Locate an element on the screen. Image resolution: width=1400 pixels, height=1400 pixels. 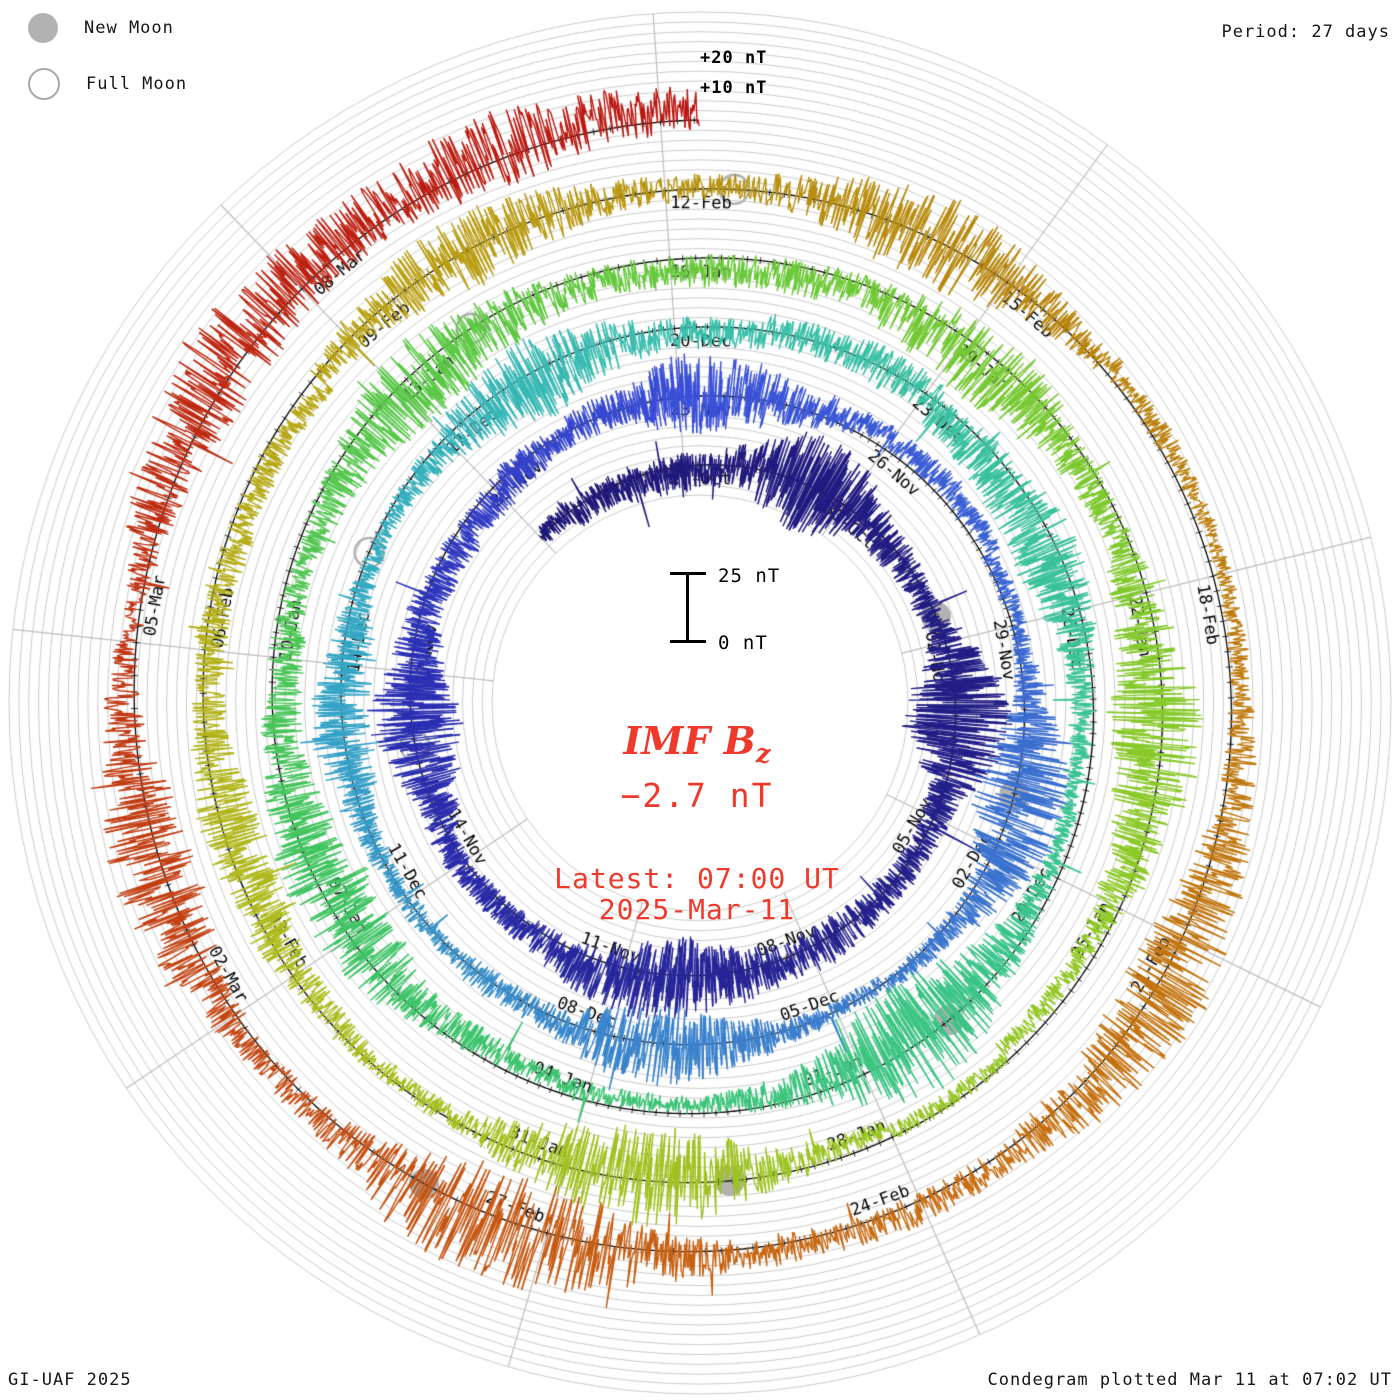
scale-bar: 25 nT 0 nT is located at coordinates (733, 612).